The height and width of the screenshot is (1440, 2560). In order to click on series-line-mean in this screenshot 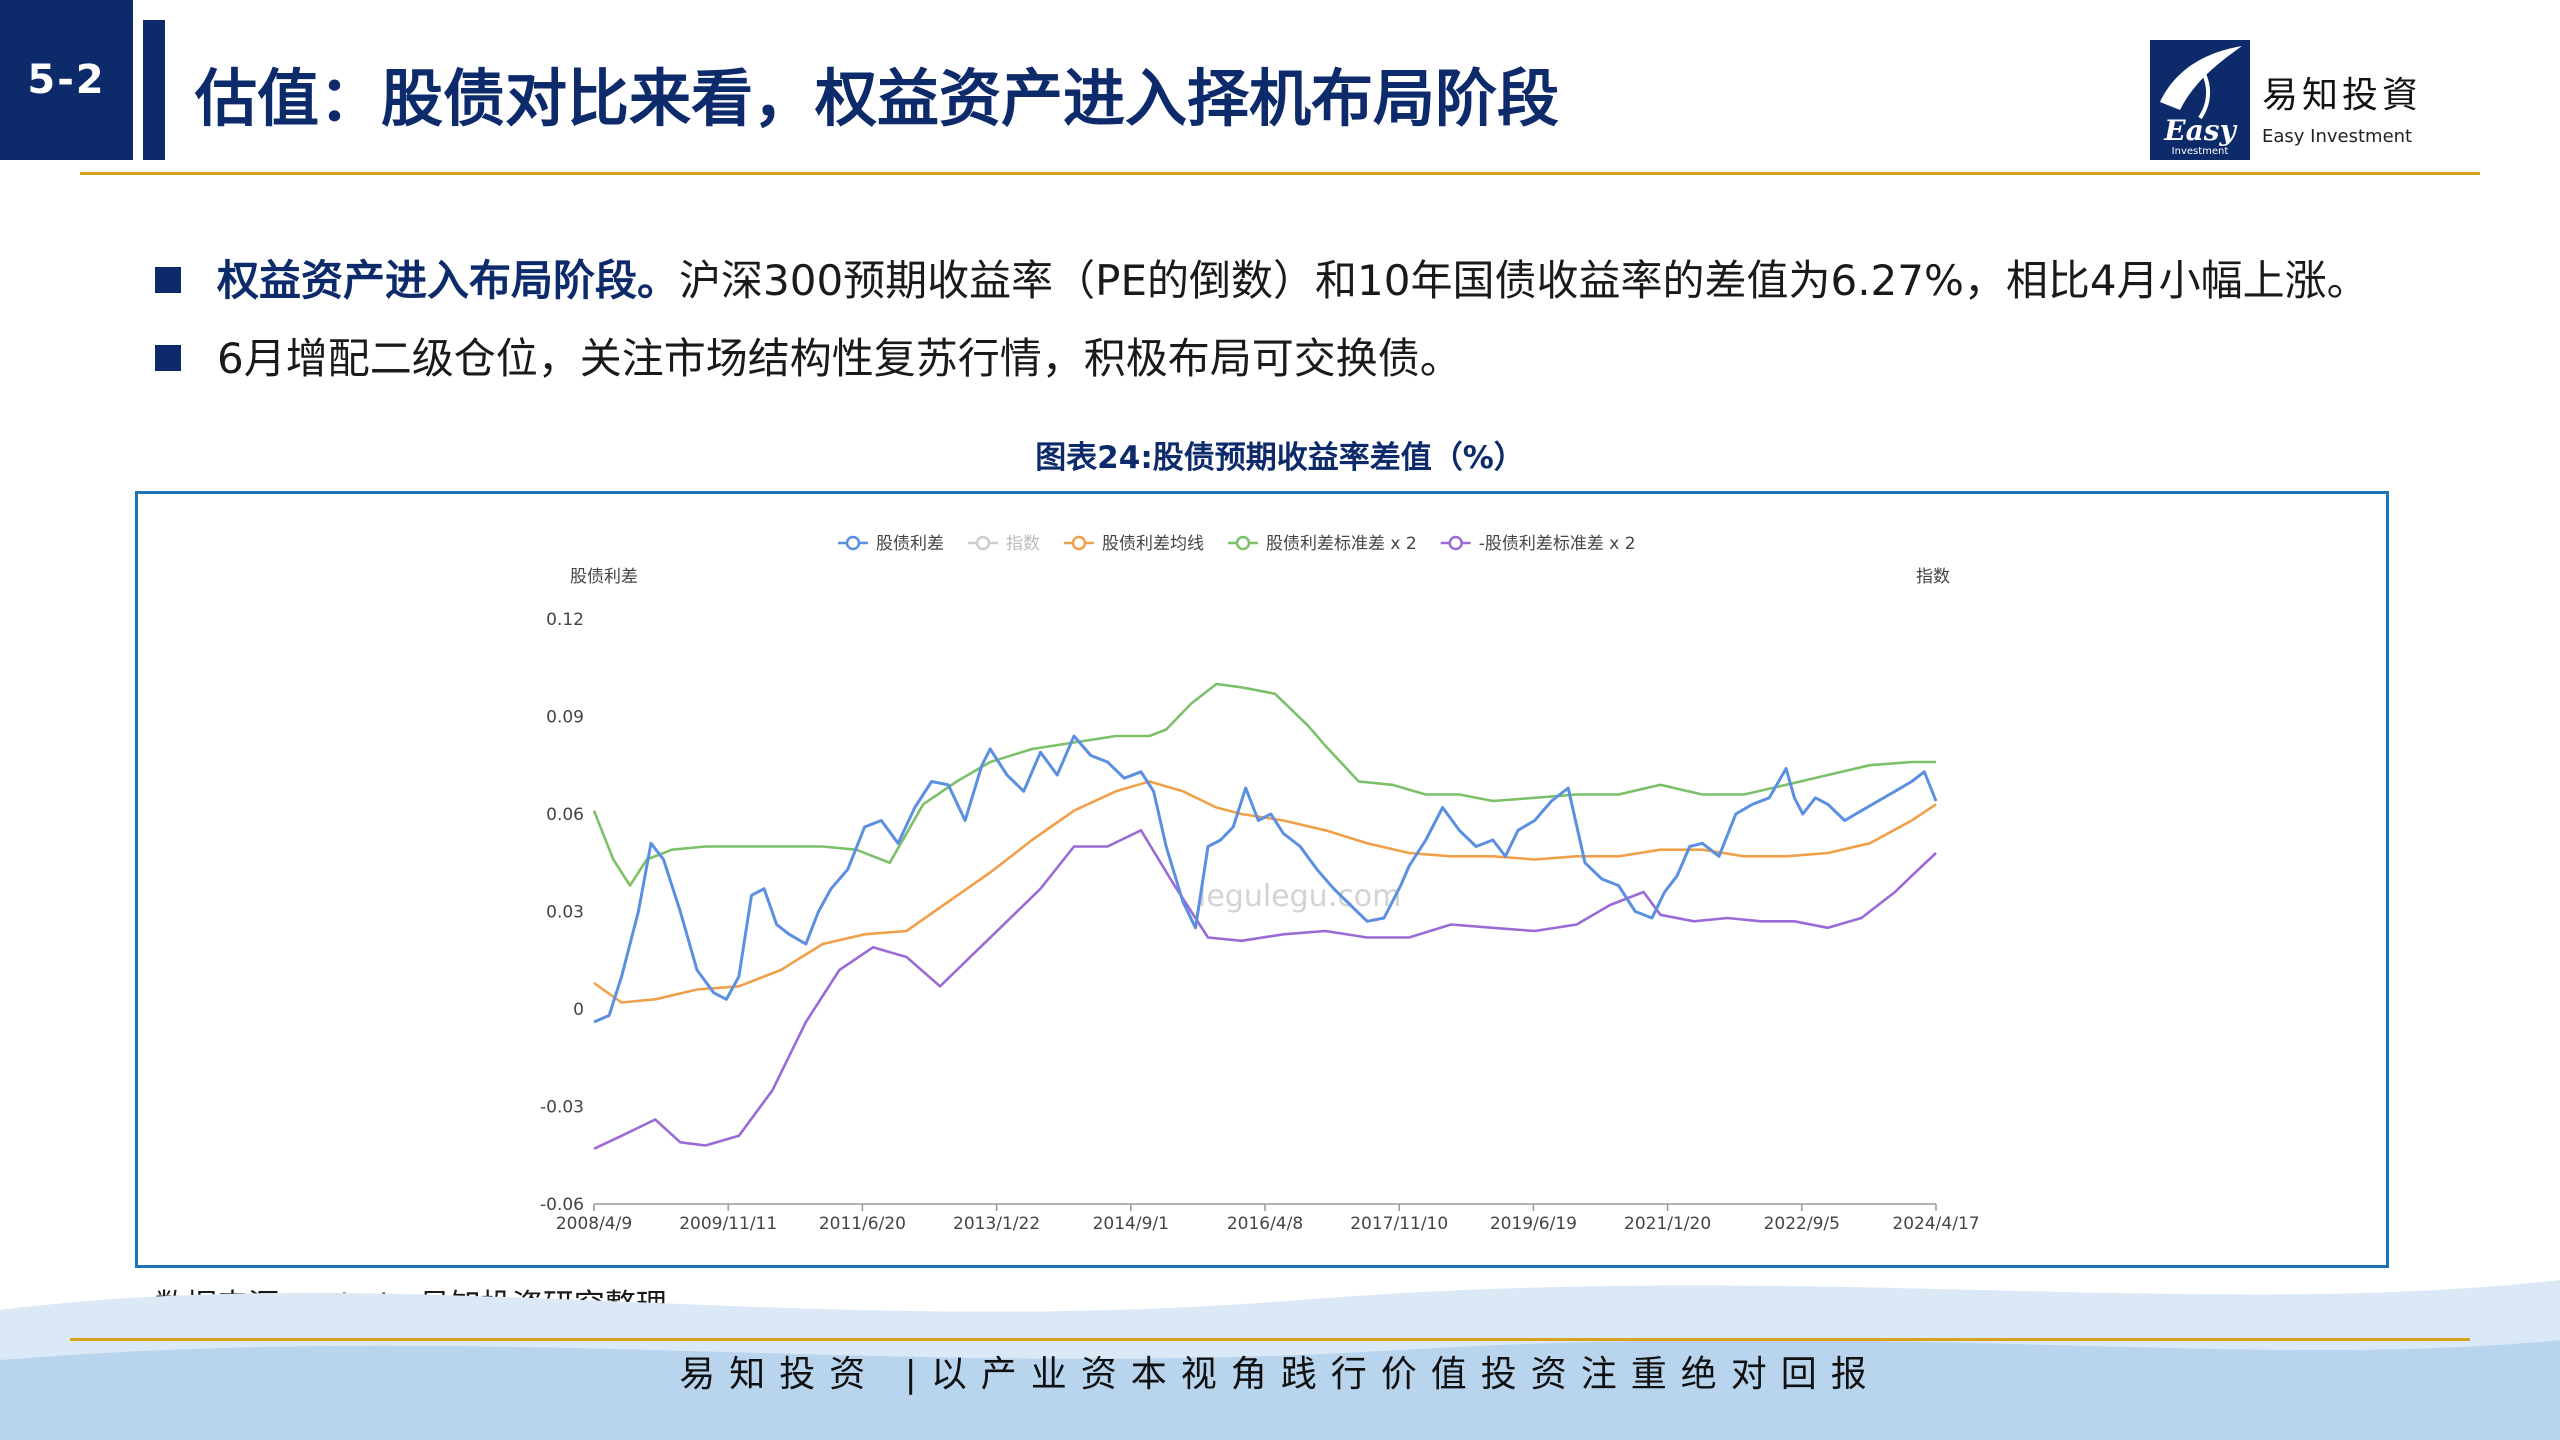, I will do `click(1265, 892)`.